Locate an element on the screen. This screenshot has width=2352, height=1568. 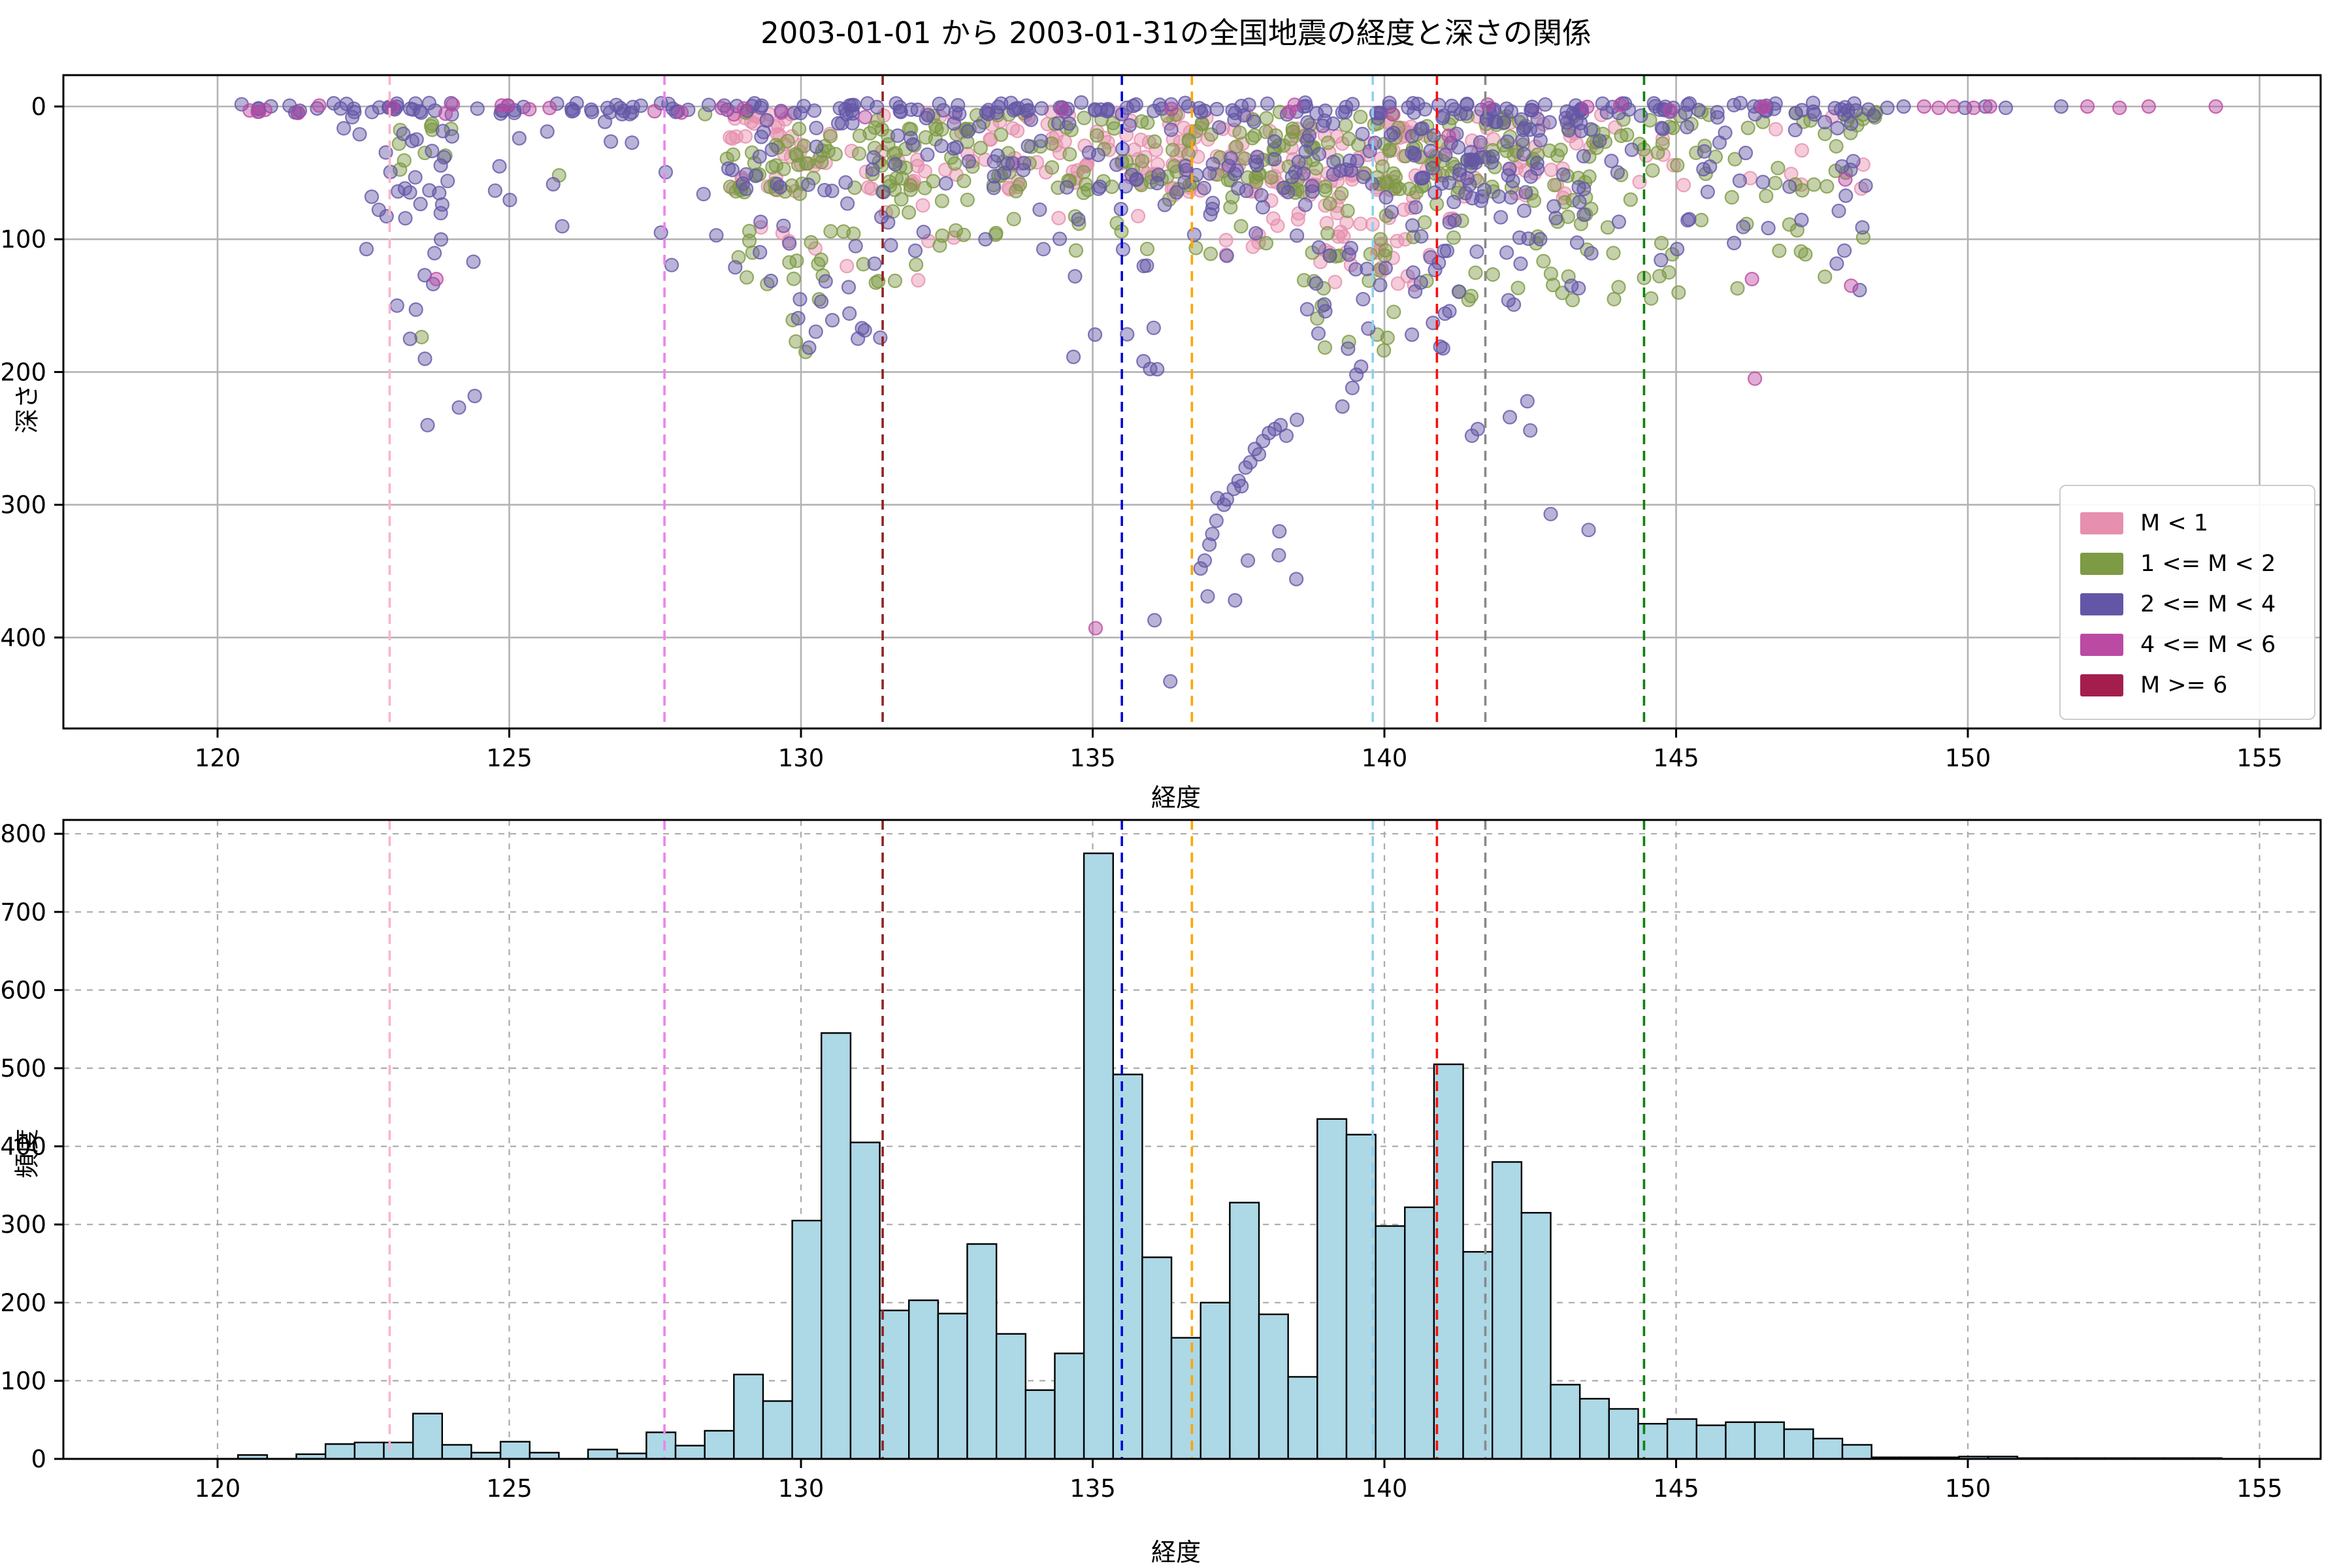
scatter-xtick-label: 140 is located at coordinates (1385, 758).